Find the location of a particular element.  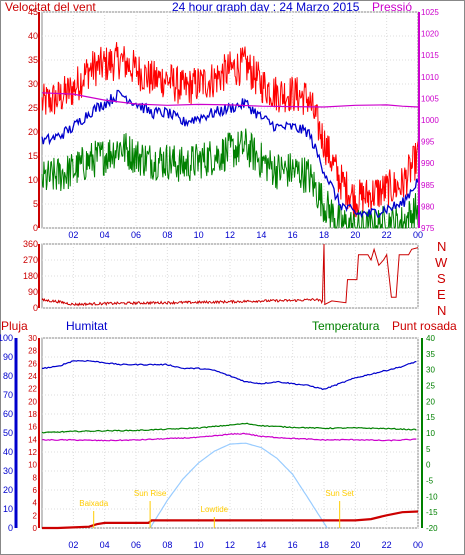

rain-y-tick: 30 is located at coordinates (32, 338).